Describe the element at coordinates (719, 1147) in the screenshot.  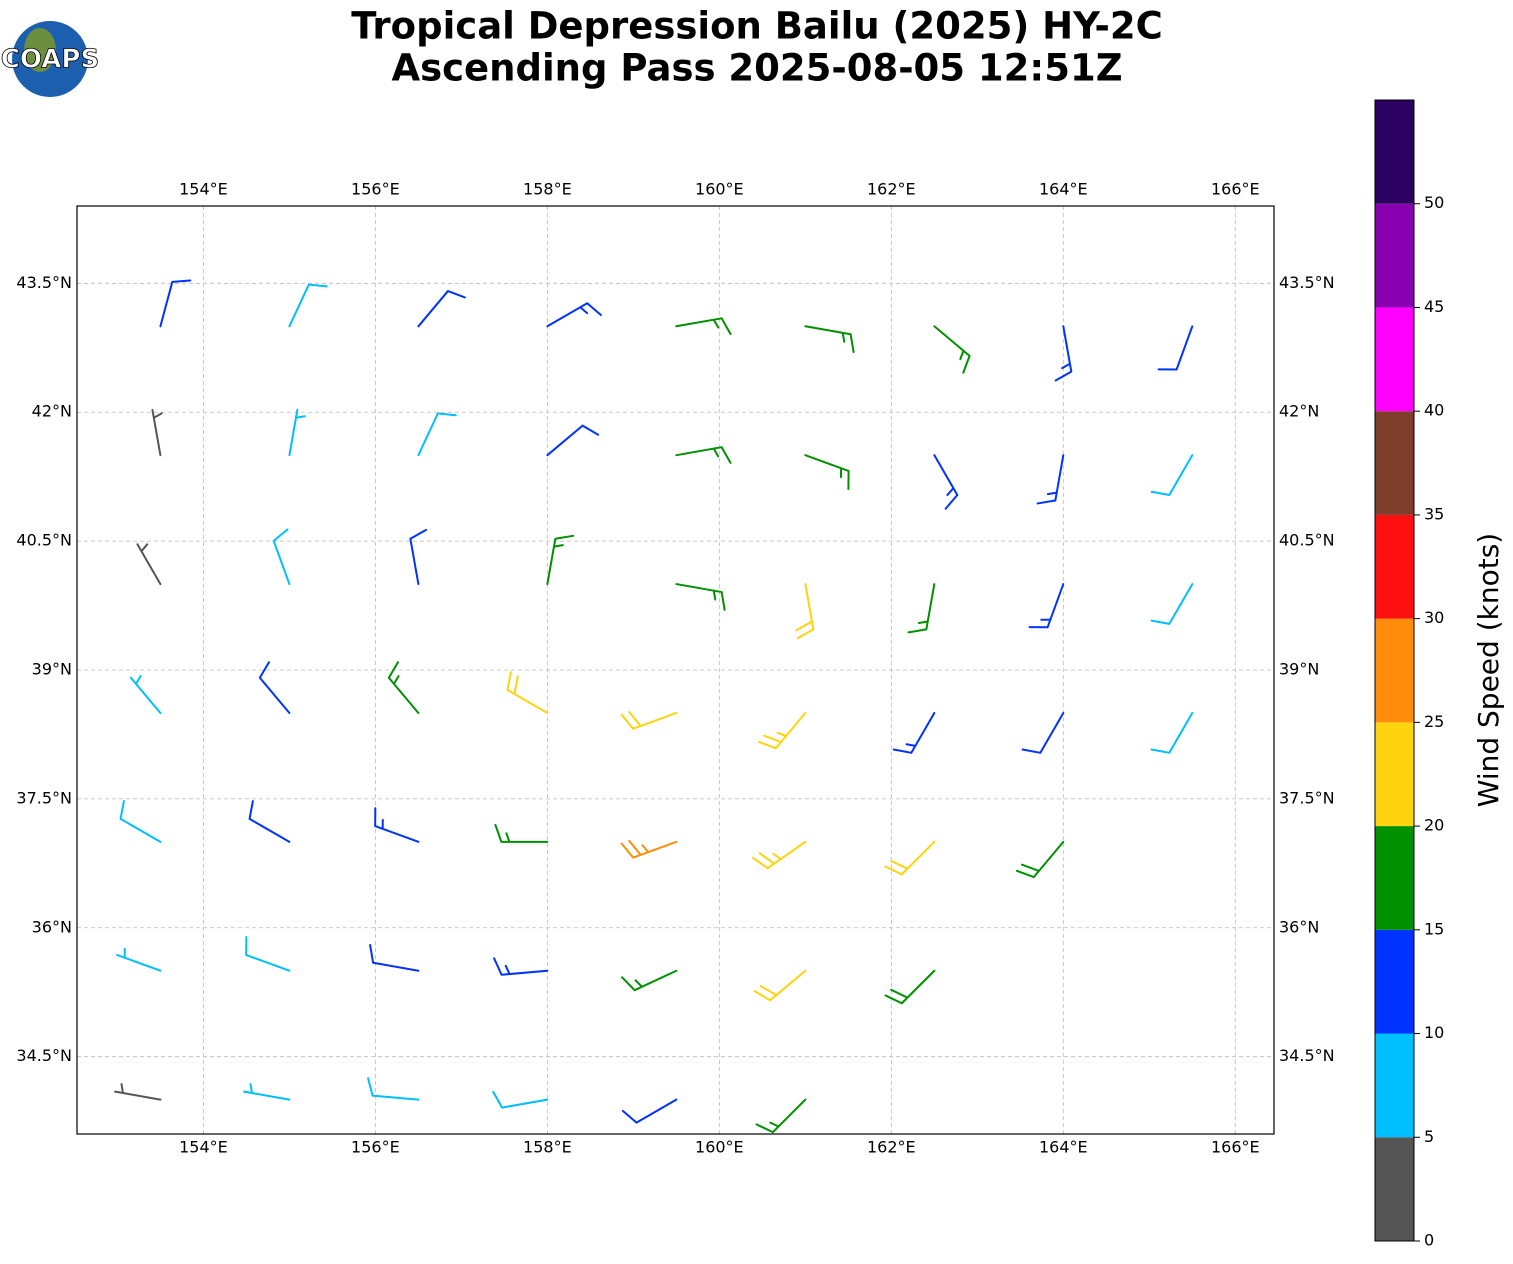
I see `x-tick-label: 160°E` at that location.